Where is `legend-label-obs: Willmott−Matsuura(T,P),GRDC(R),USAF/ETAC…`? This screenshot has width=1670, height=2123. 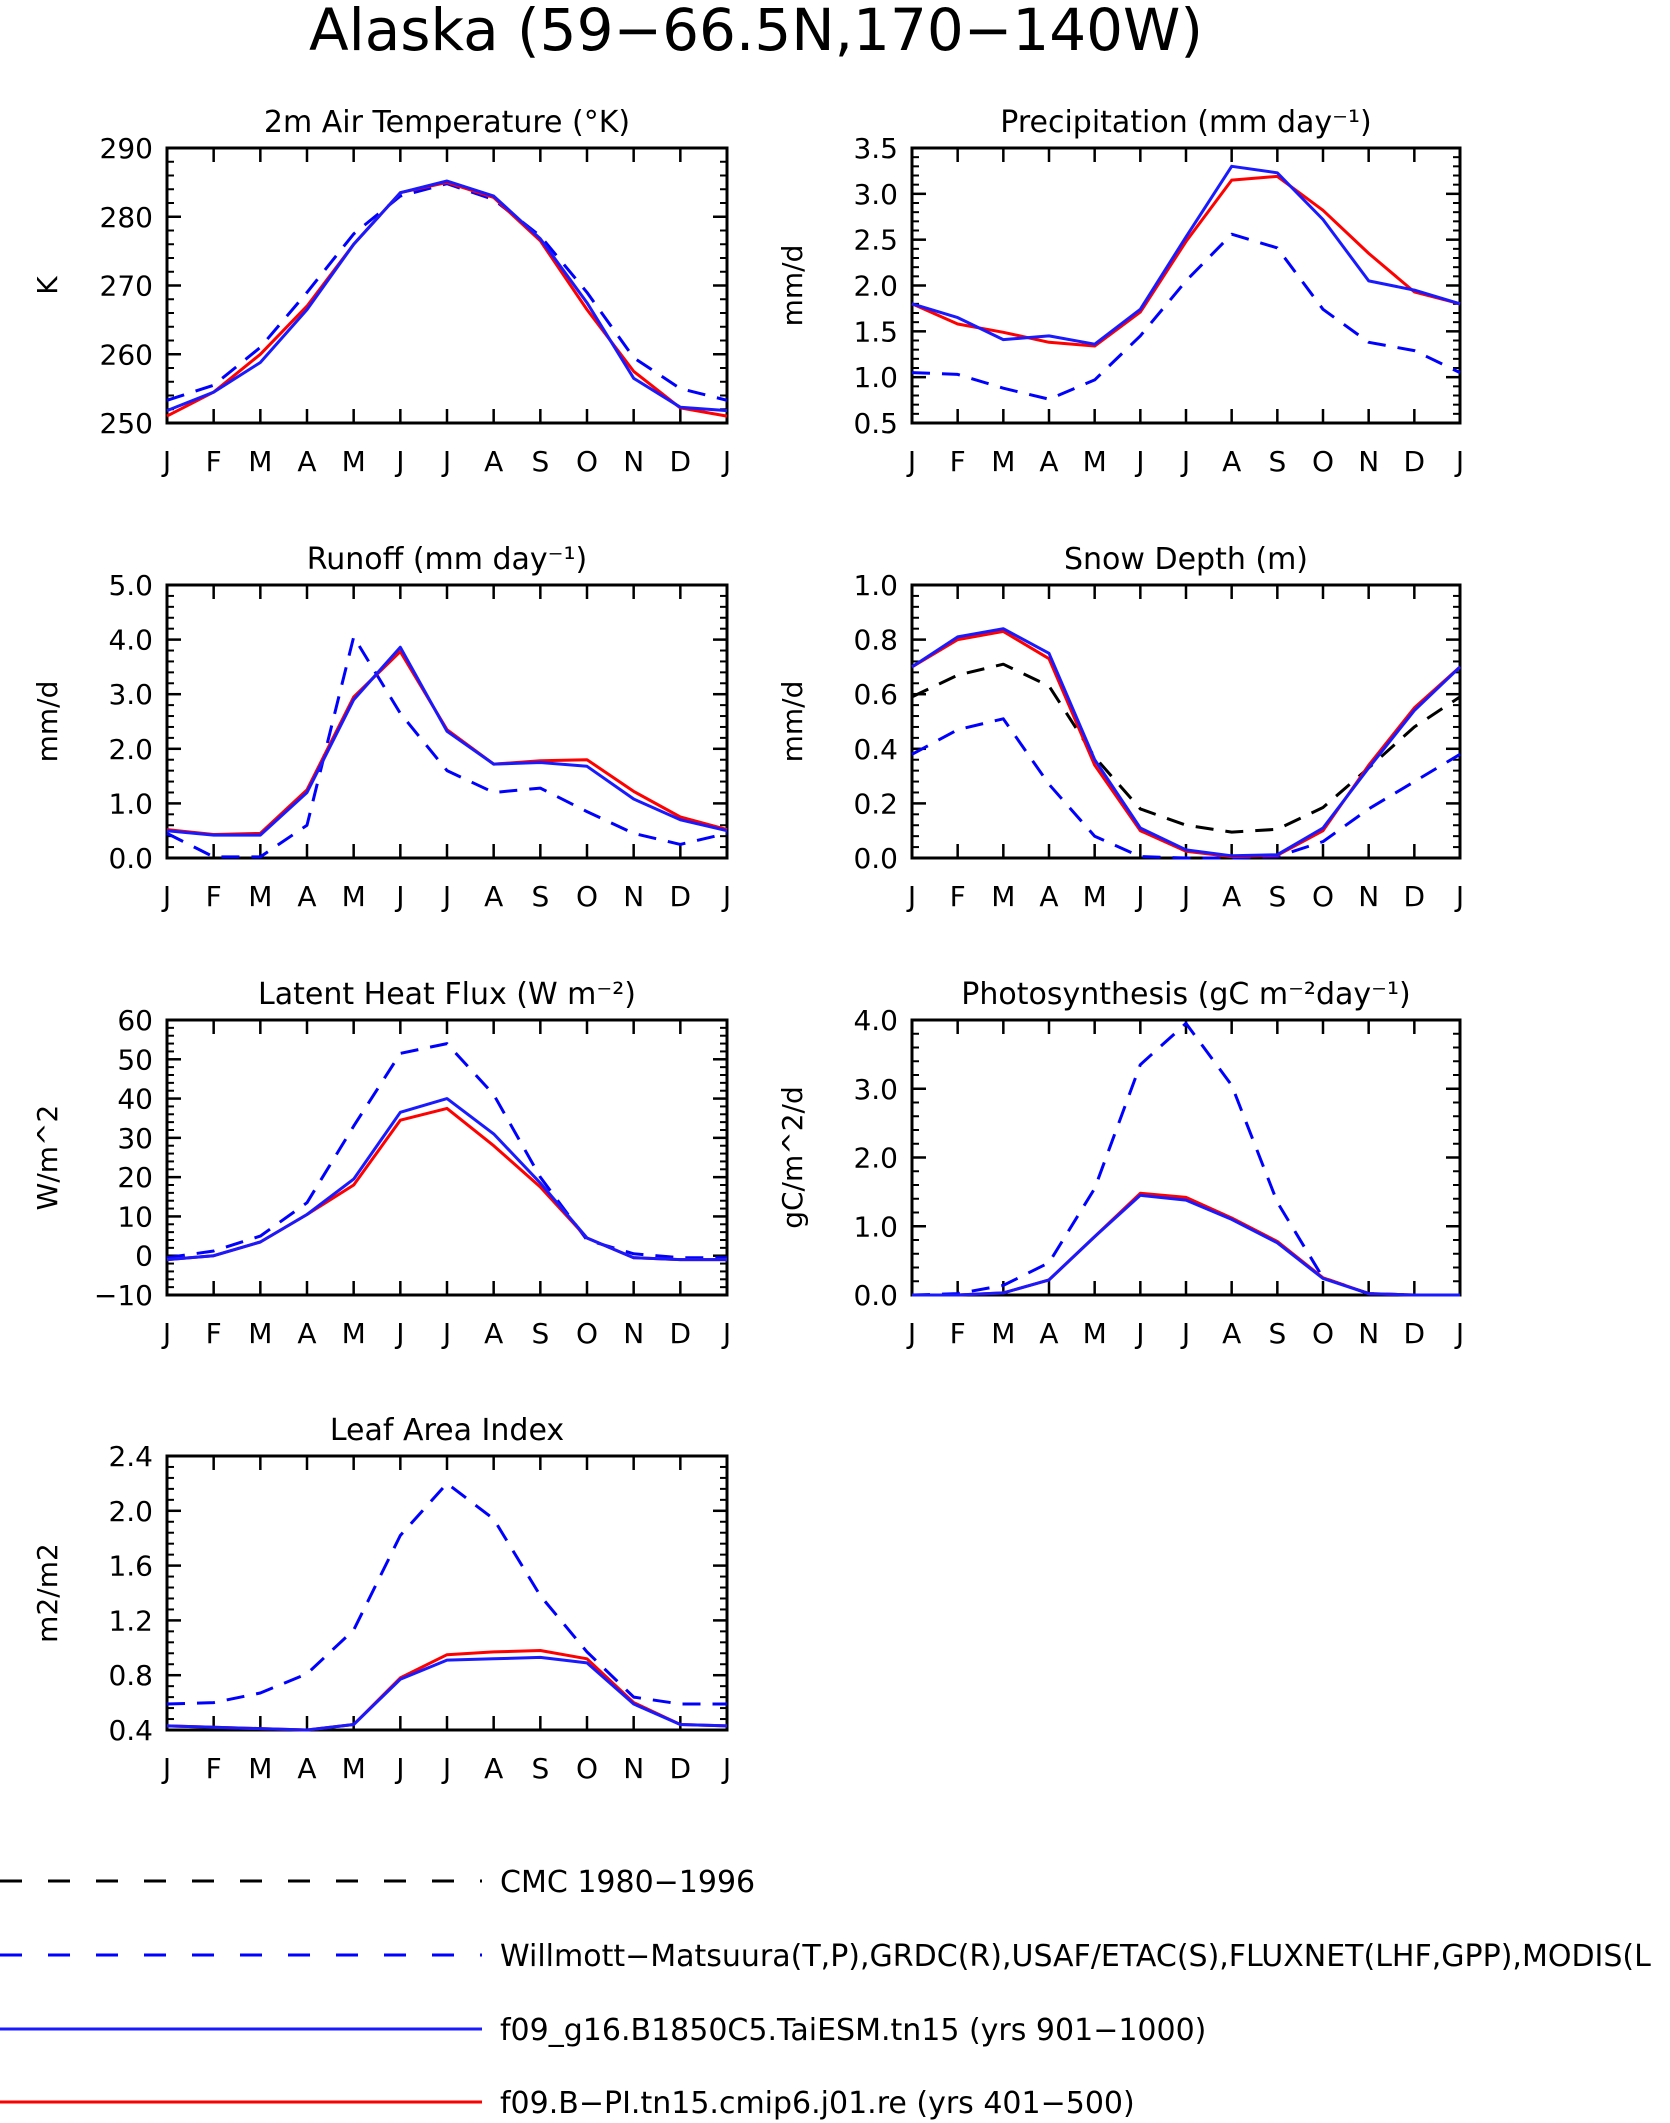
legend-label-obs: Willmott−Matsuura(T,P),GRDC(R),USAF/ETAC… is located at coordinates (1075, 1956).